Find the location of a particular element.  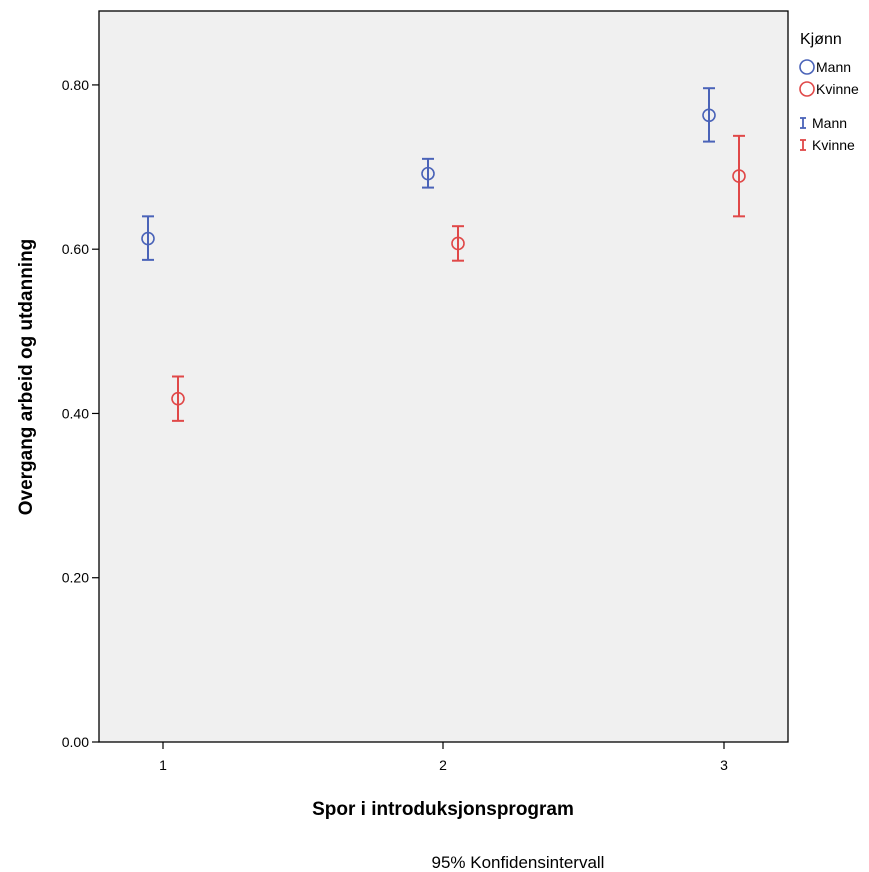

legend-circle-marker-mann is located at coordinates (807, 67).